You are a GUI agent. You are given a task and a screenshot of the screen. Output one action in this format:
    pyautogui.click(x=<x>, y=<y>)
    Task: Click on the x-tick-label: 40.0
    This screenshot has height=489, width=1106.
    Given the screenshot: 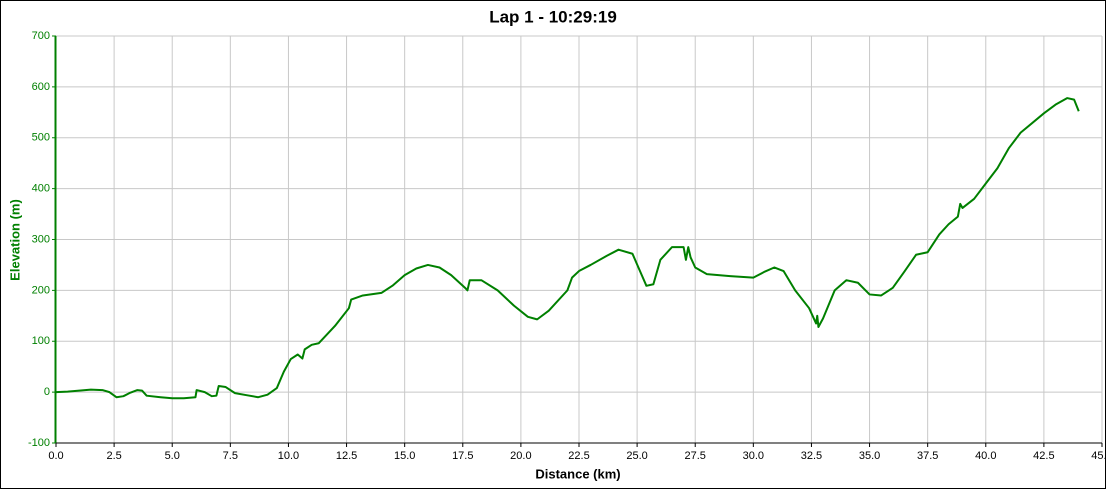 What is the action you would take?
    pyautogui.click(x=985, y=456)
    